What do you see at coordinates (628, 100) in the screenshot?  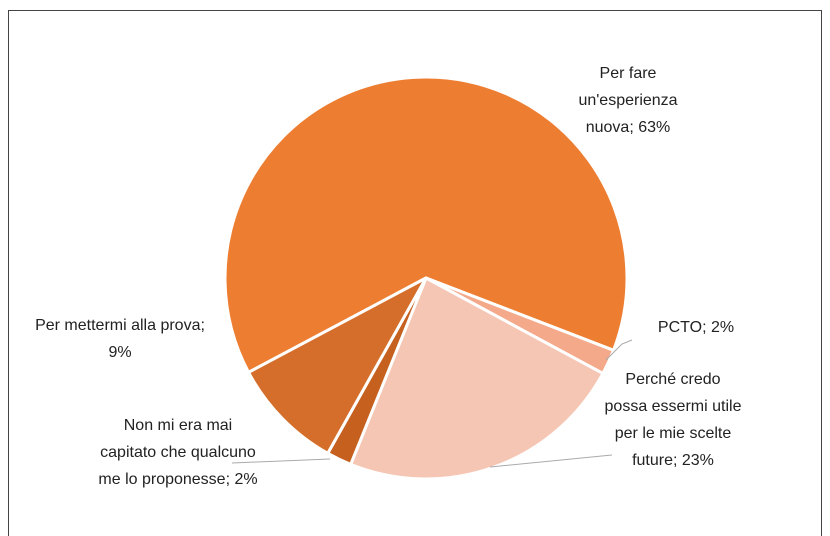 I see `data-label: Per fare un'esperienza nuova; 63%` at bounding box center [628, 100].